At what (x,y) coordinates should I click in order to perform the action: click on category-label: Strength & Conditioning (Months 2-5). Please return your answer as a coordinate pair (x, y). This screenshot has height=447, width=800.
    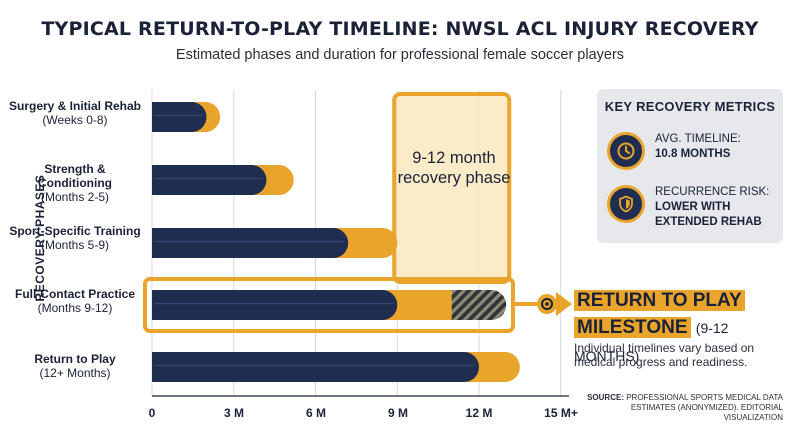
    Looking at the image, I should click on (75, 183).